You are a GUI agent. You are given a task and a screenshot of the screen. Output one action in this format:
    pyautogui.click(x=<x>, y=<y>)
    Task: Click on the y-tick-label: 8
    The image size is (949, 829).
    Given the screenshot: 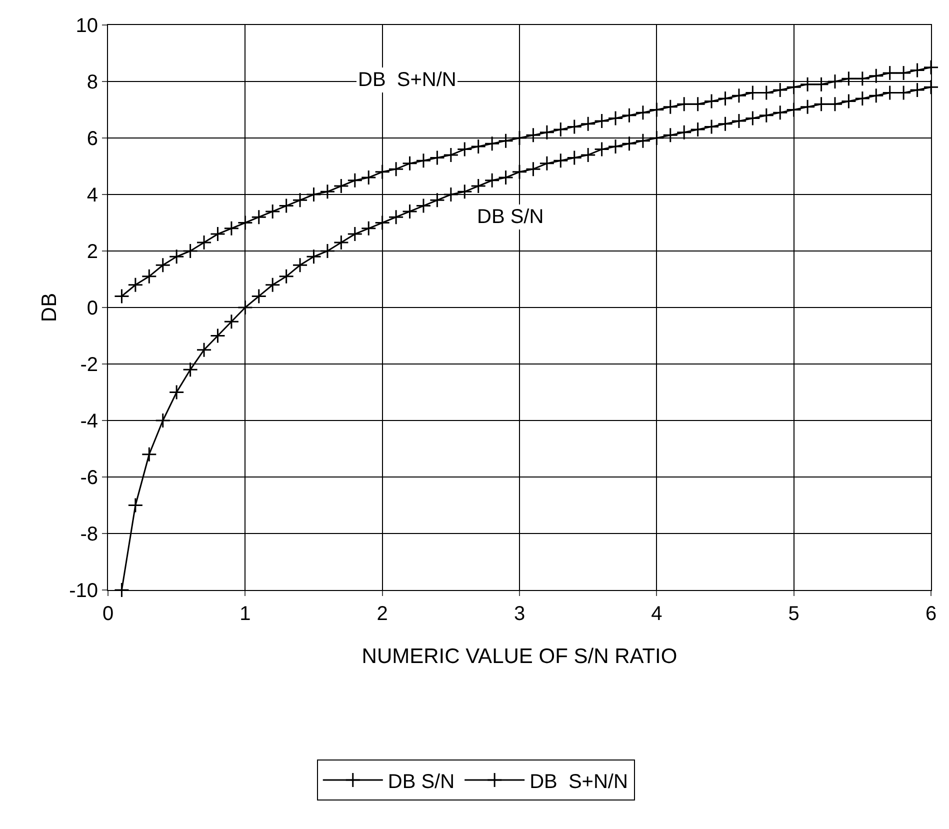 What is the action you would take?
    pyautogui.click(x=92, y=83)
    